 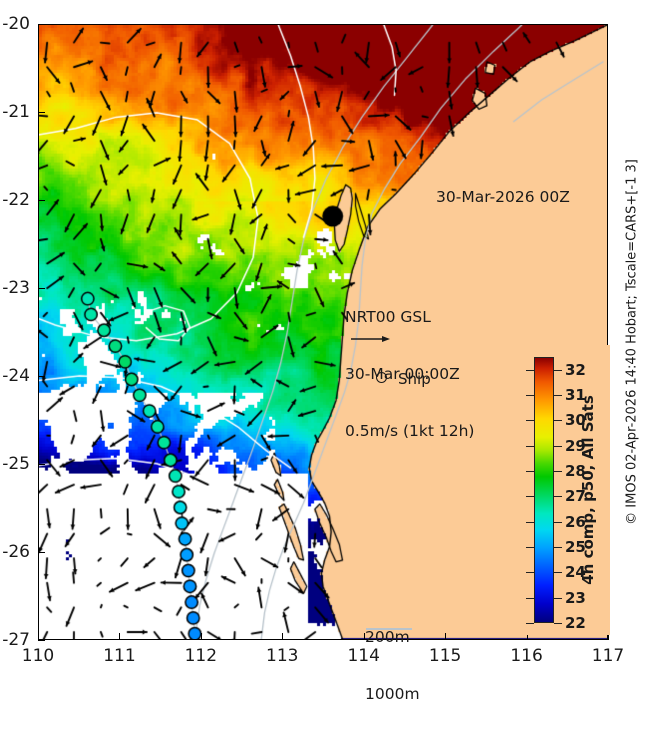 I want to click on colorbar-tick-label: 25, so click(x=575, y=547).